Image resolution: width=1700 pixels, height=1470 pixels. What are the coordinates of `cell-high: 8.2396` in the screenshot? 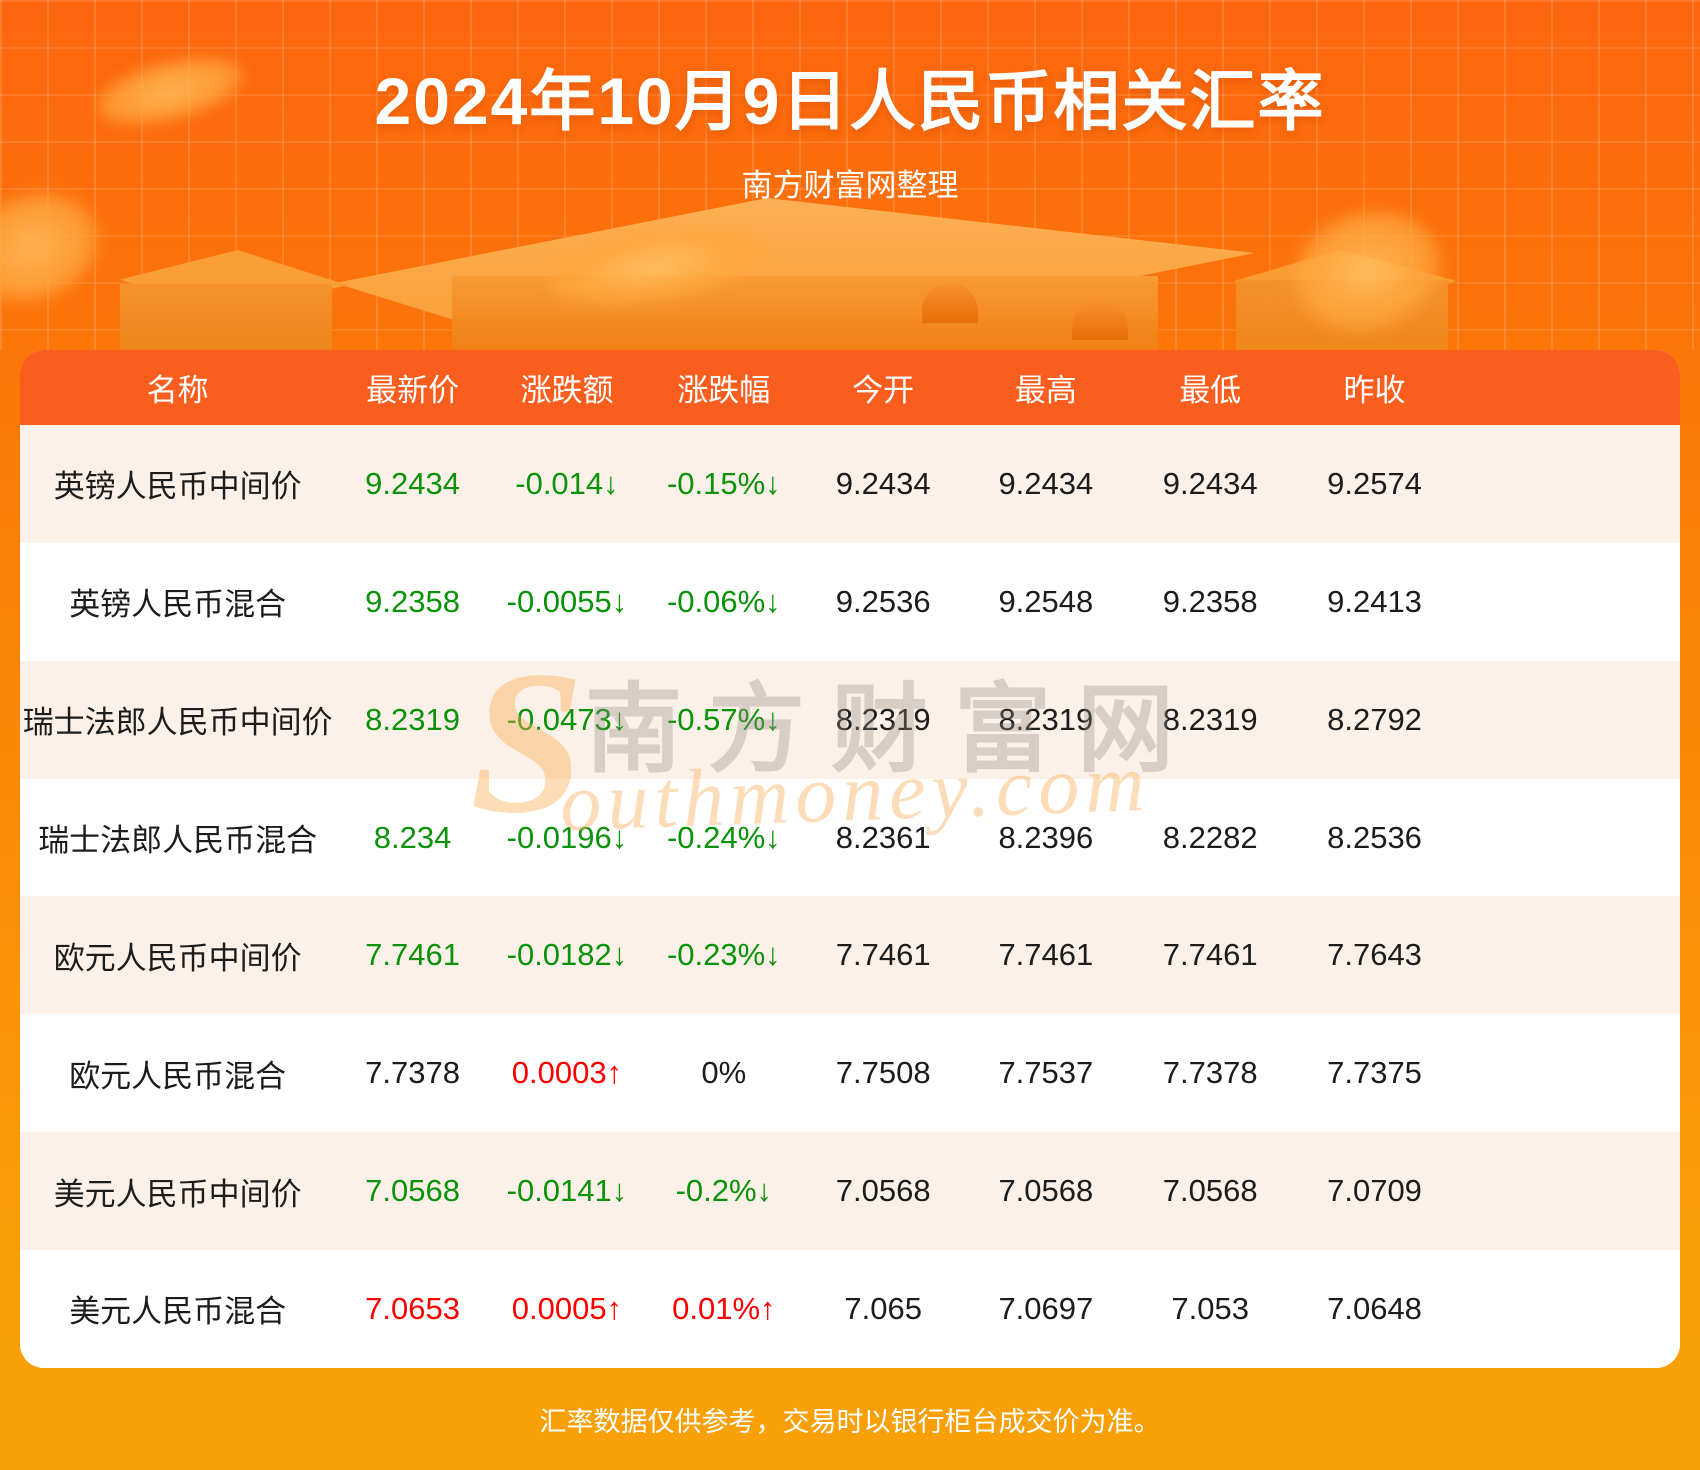 It's located at (1046, 837).